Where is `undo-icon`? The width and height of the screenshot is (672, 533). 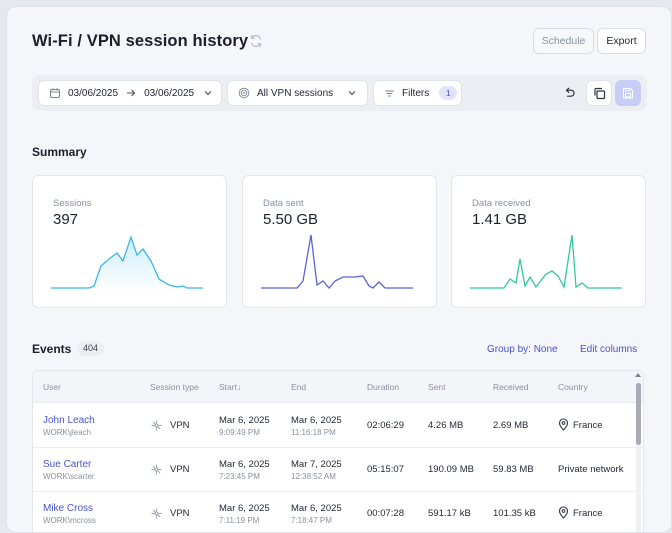 undo-icon is located at coordinates (570, 92).